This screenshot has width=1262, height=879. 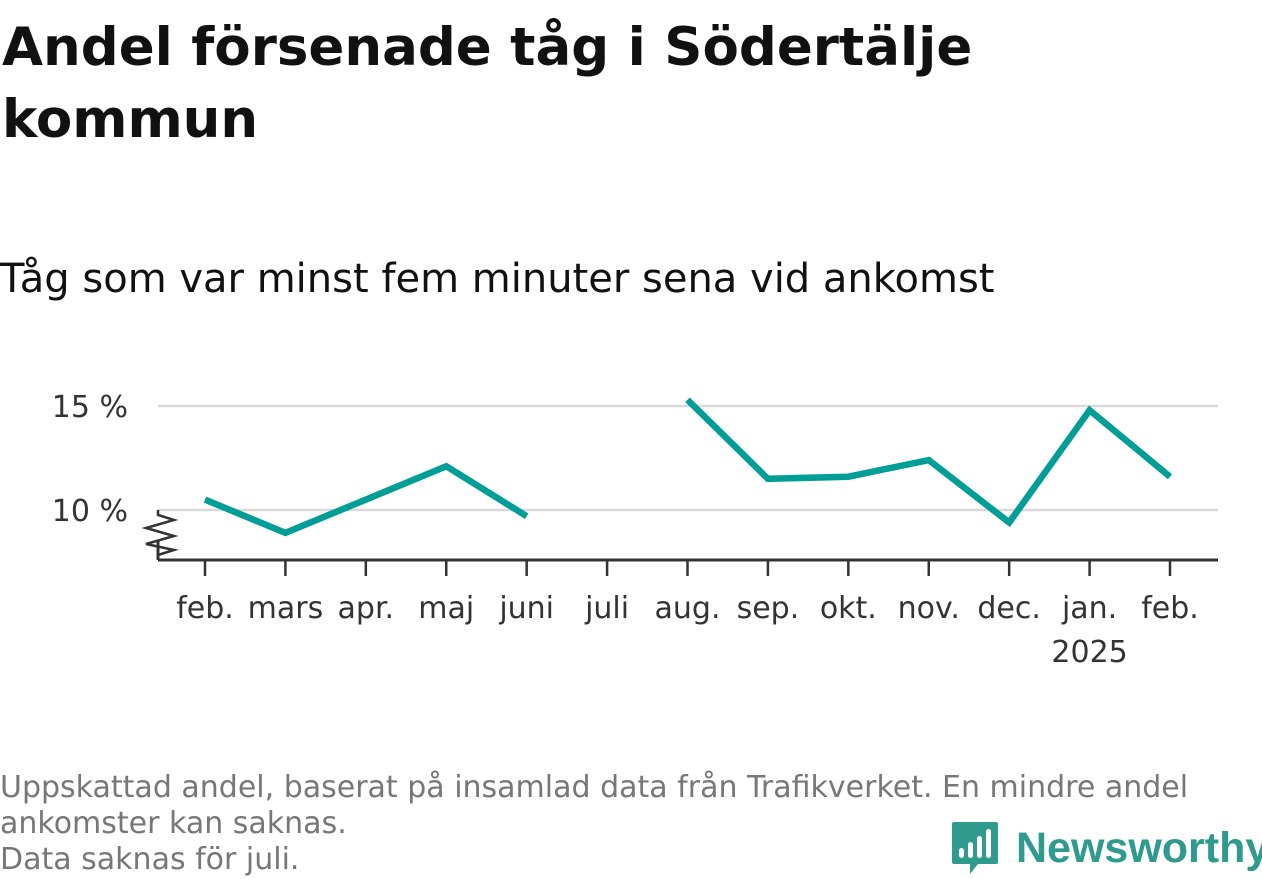 What do you see at coordinates (526, 608) in the screenshot?
I see `x-tick-label: juni` at bounding box center [526, 608].